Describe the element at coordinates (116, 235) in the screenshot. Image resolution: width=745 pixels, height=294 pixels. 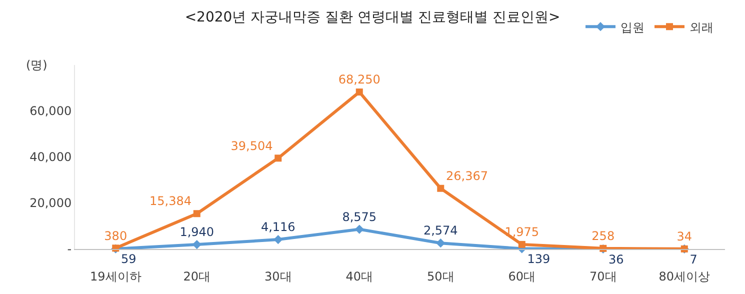
I see `data-label: 380` at that location.